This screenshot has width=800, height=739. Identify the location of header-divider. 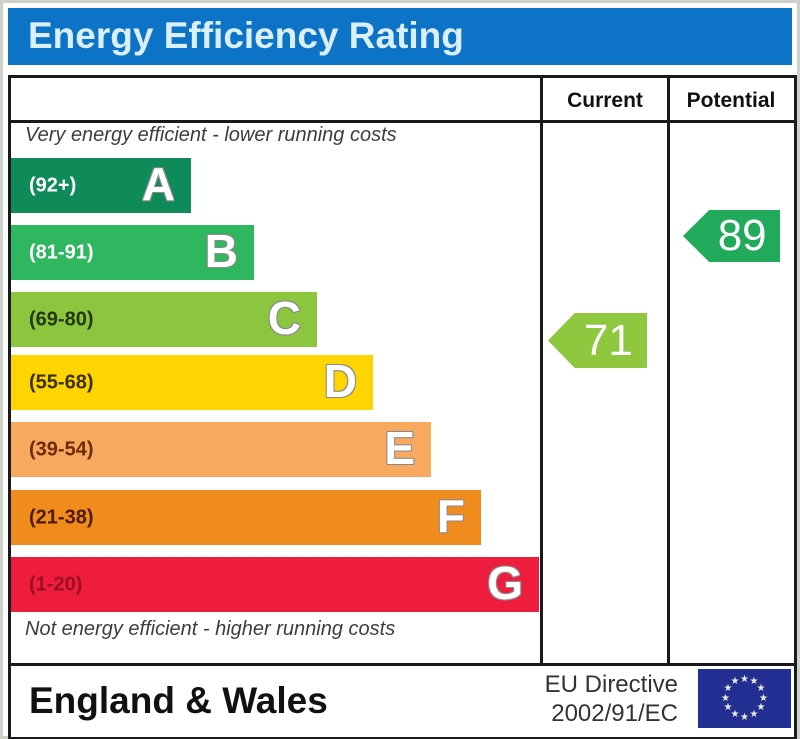
(402, 121).